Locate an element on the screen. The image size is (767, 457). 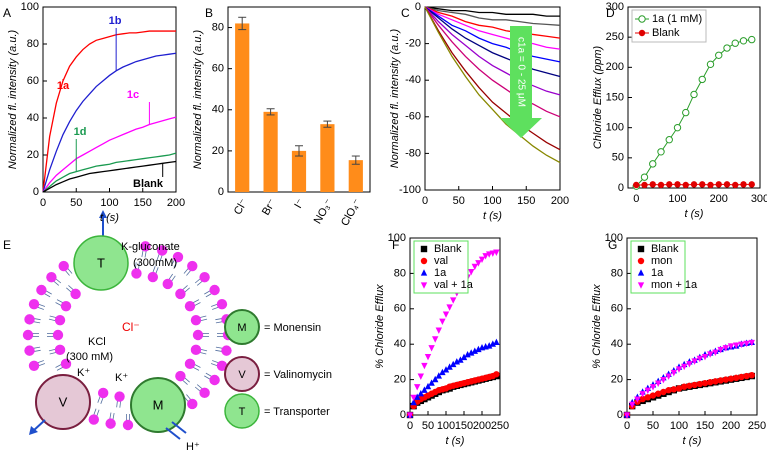
legend-label: Blank is located at coordinates (448, 249).